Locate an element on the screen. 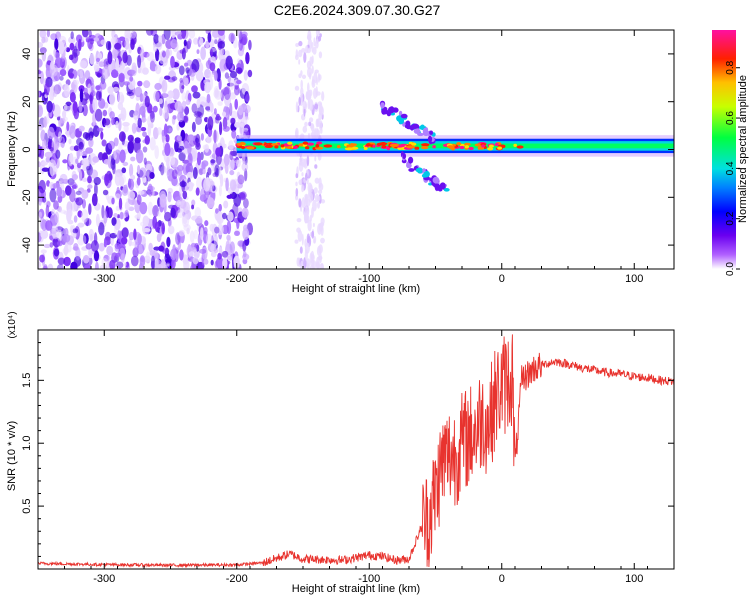 The width and height of the screenshot is (750, 605). side-feature-cell is located at coordinates (419, 170).